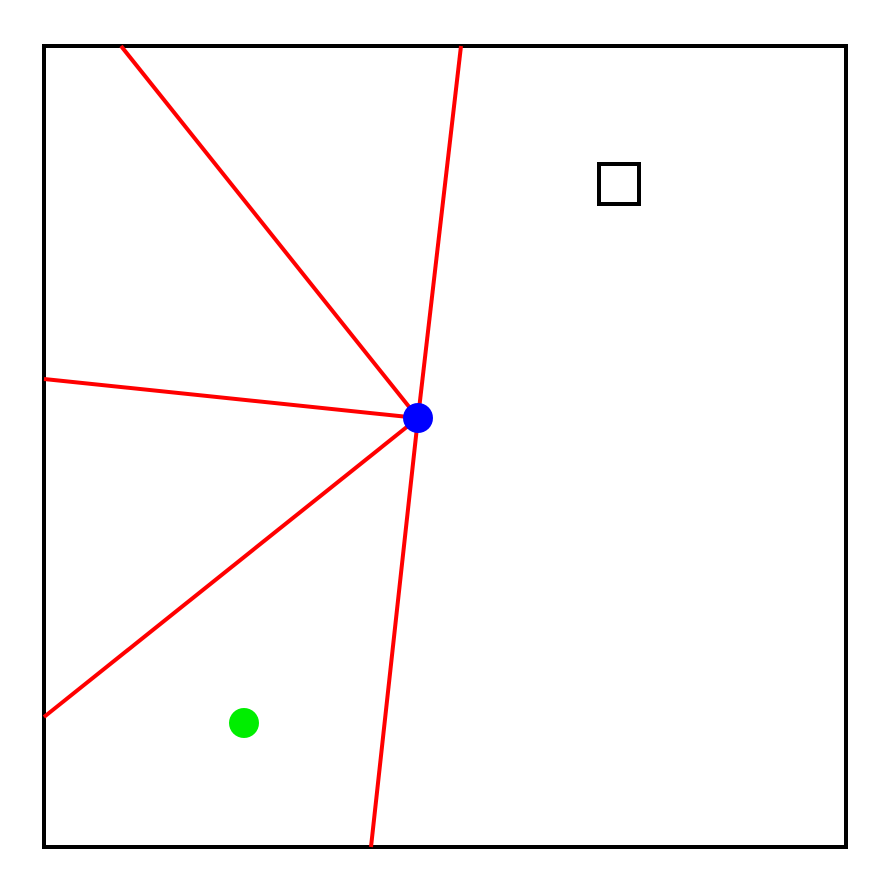  Describe the element at coordinates (439, 232) in the screenshot. I see `ray-top` at that location.